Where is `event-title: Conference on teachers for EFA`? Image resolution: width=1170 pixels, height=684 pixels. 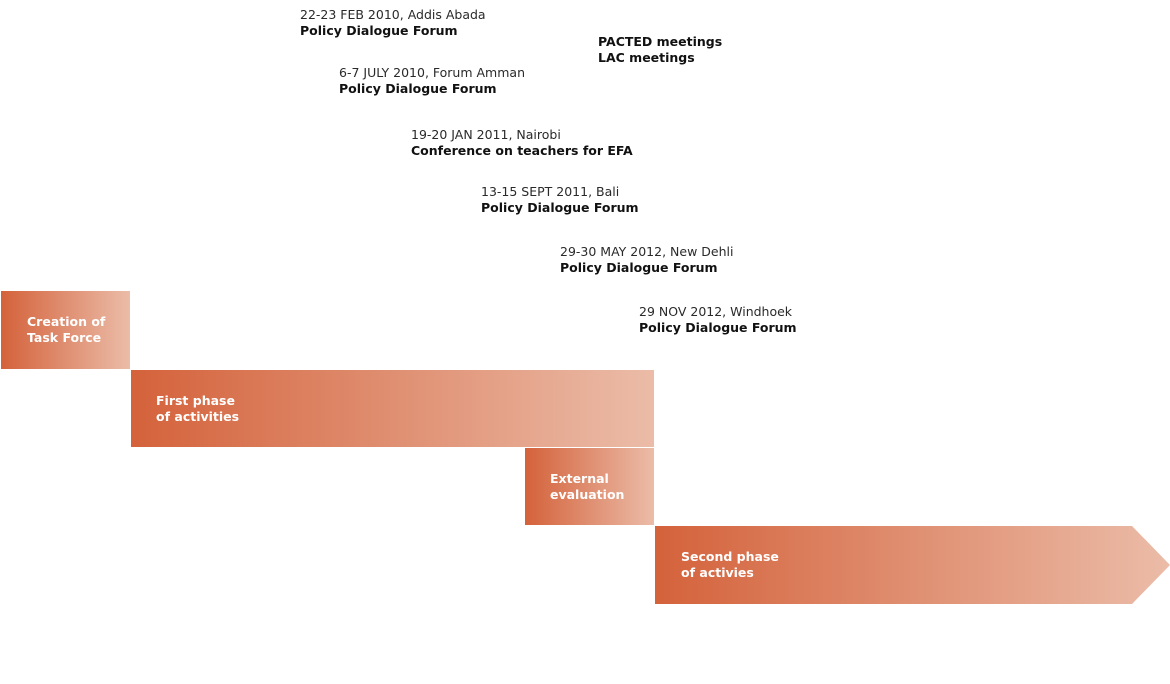 event-title: Conference on teachers for EFA is located at coordinates (522, 150).